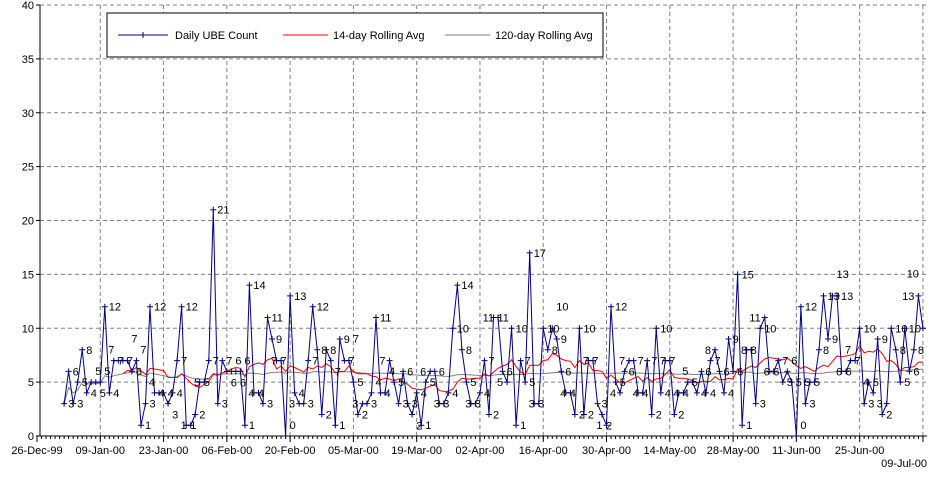 Image resolution: width=929 pixels, height=485 pixels. I want to click on x-tick-label: 28-May-00, so click(733, 451).